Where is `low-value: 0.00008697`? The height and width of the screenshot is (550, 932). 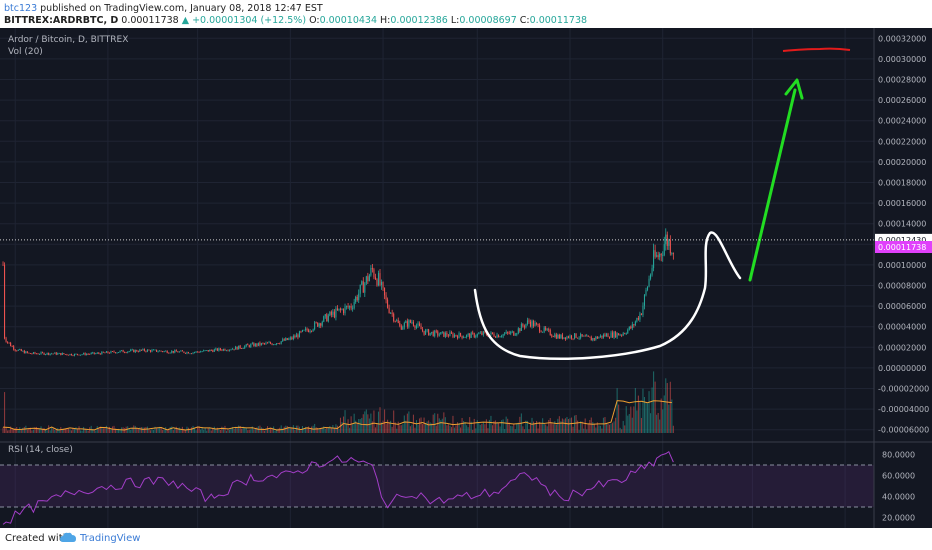
low-value: 0.00008697 is located at coordinates (488, 20).